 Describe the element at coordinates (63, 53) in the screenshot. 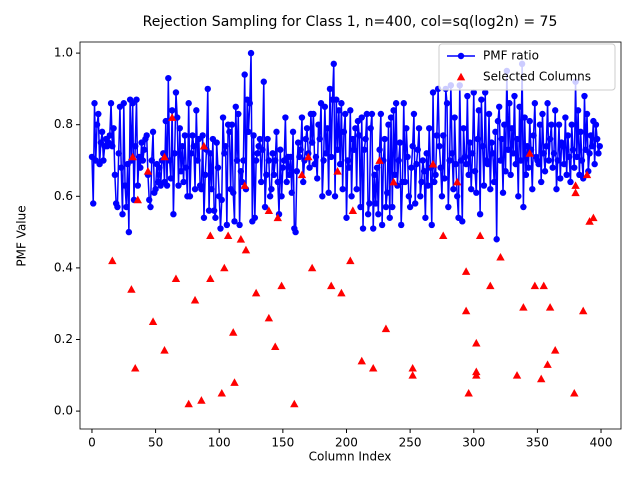

I see `y-tick-label: 1.0` at that location.